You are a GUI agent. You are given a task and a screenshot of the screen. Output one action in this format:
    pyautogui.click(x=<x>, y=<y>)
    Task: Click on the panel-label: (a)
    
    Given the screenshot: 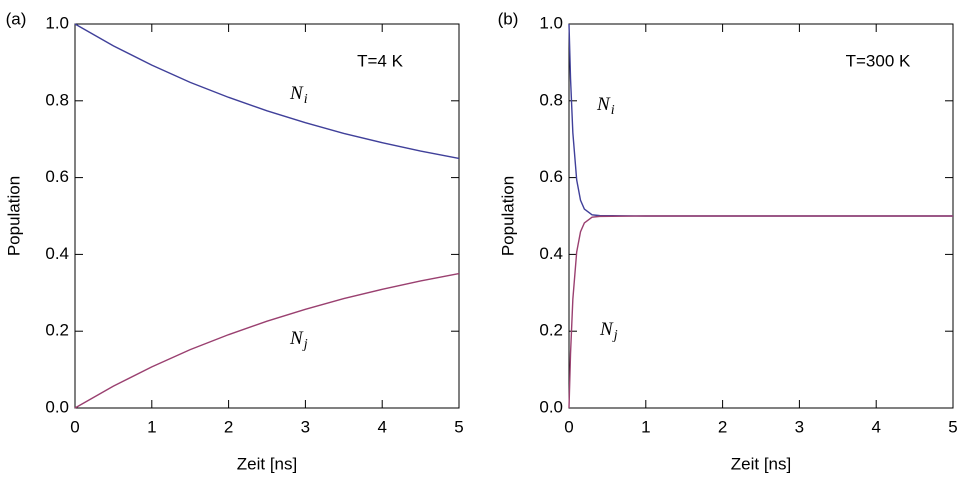 What is the action you would take?
    pyautogui.click(x=16, y=18)
    